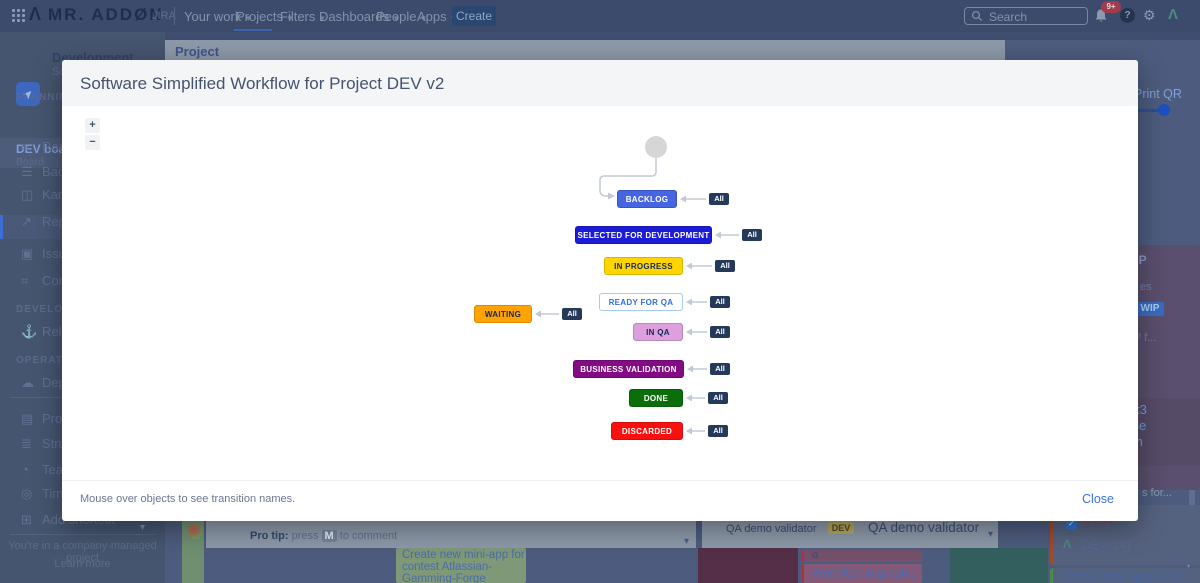 This screenshot has height=583, width=1200. I want to click on zoom-out-button: −, so click(92, 142).